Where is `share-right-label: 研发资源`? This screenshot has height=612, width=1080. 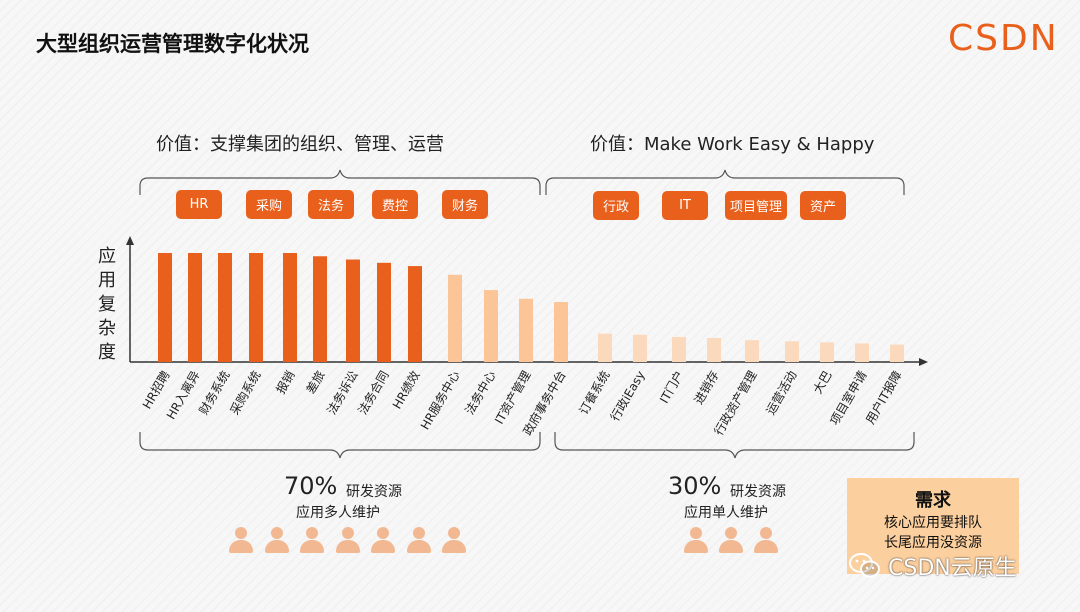 share-right-label: 研发资源 is located at coordinates (758, 492).